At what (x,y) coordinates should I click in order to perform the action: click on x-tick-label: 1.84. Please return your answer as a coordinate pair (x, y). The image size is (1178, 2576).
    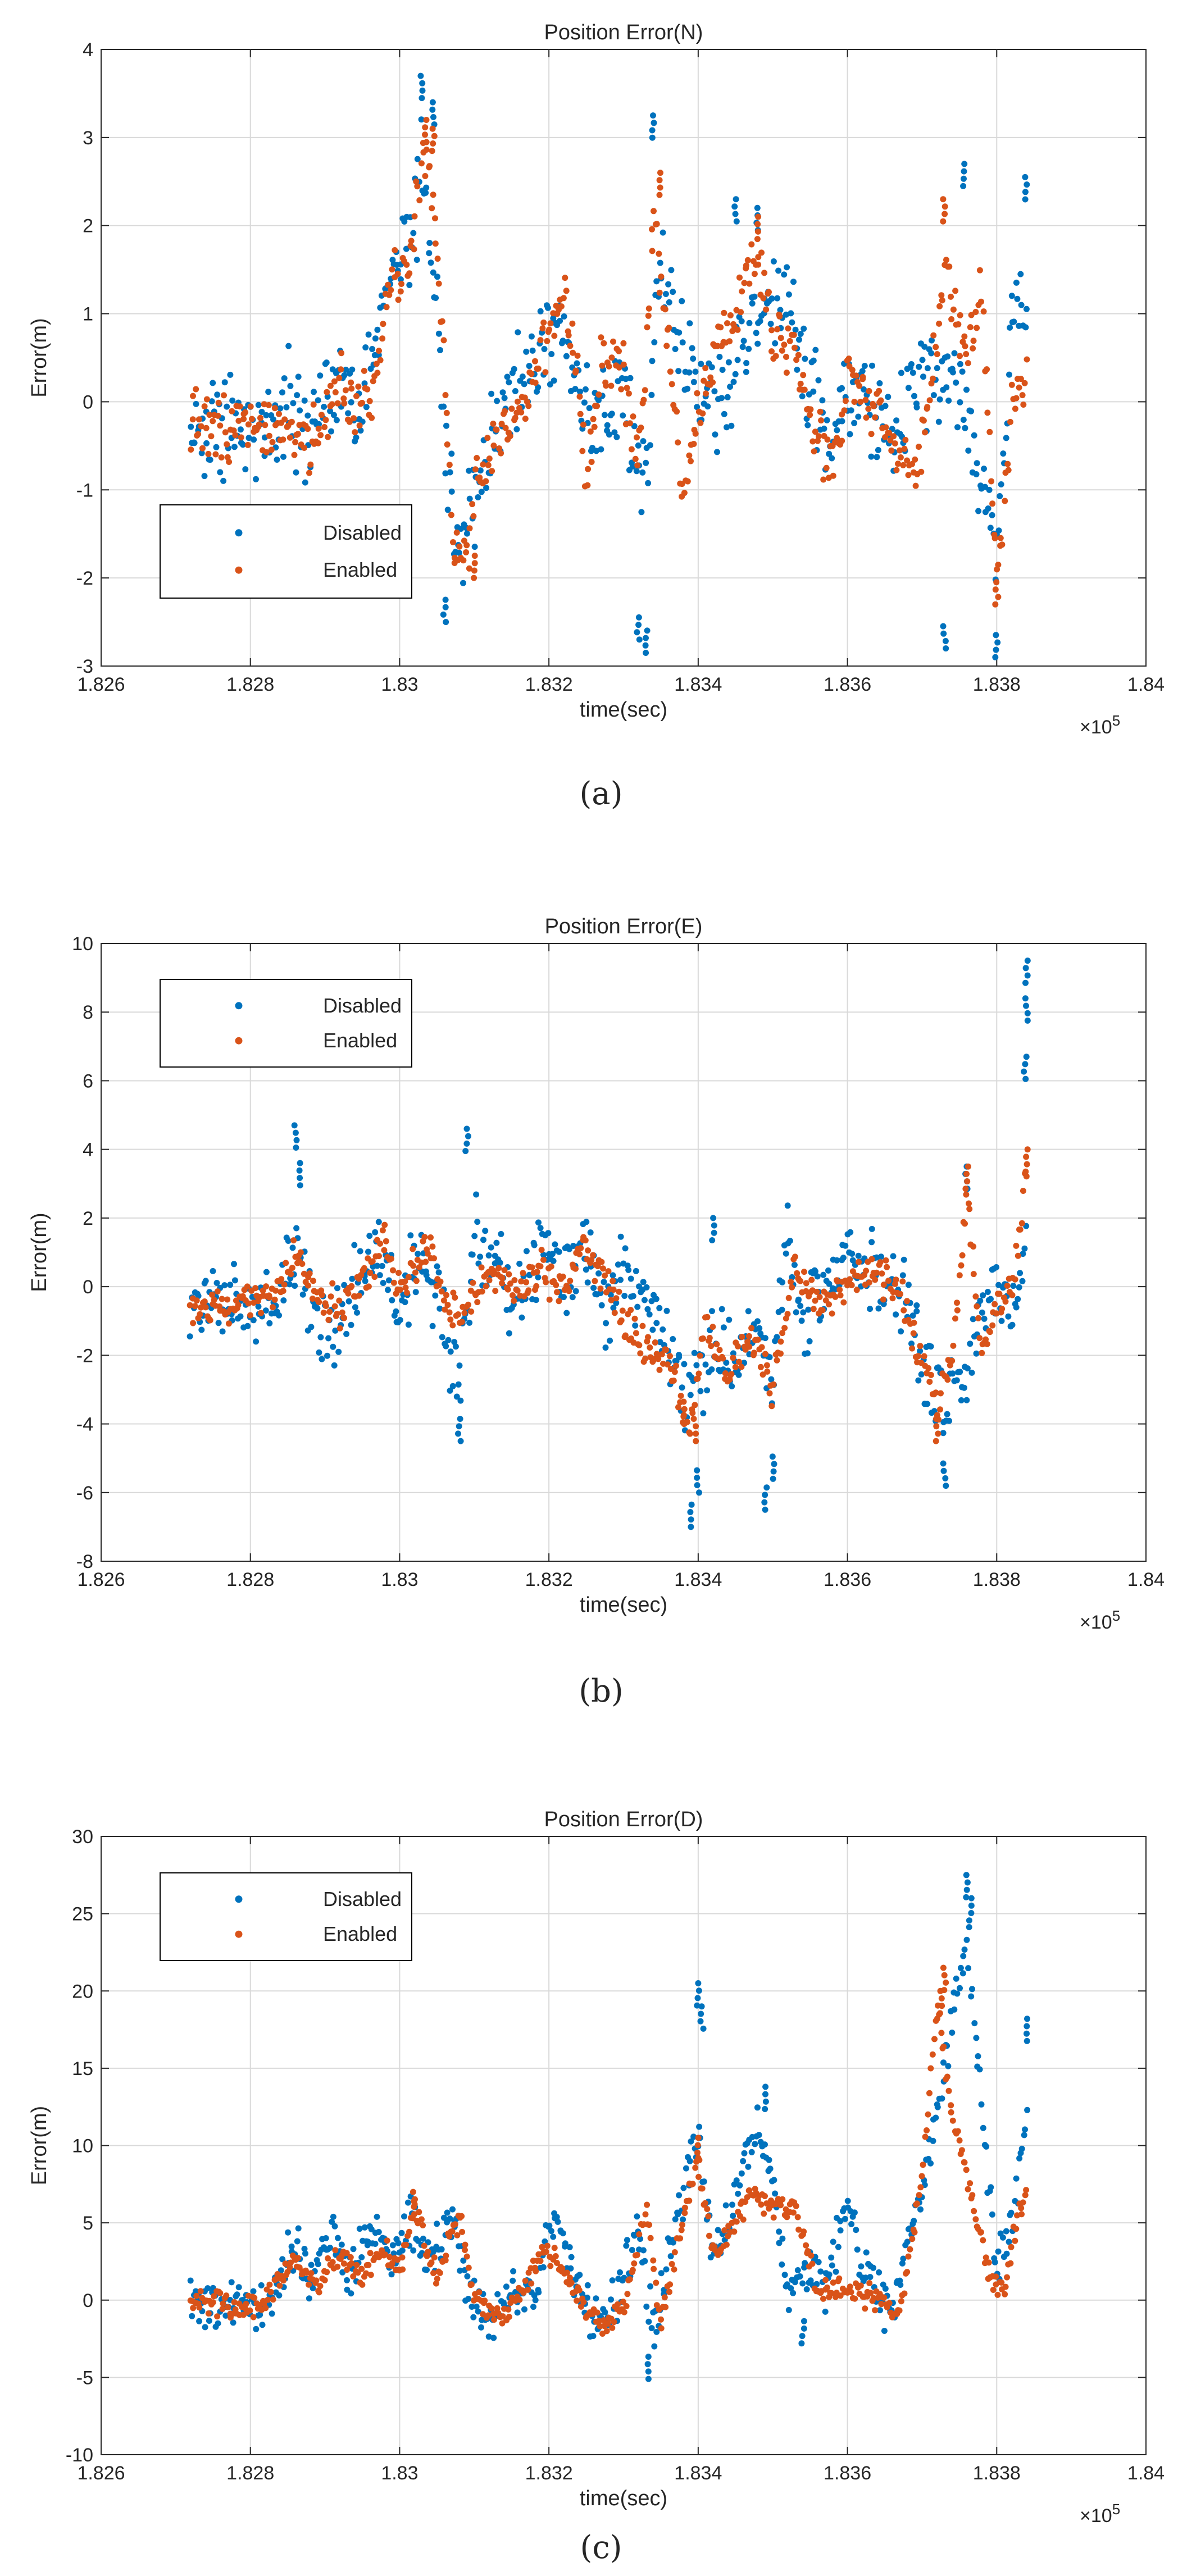
    Looking at the image, I should click on (1146, 1579).